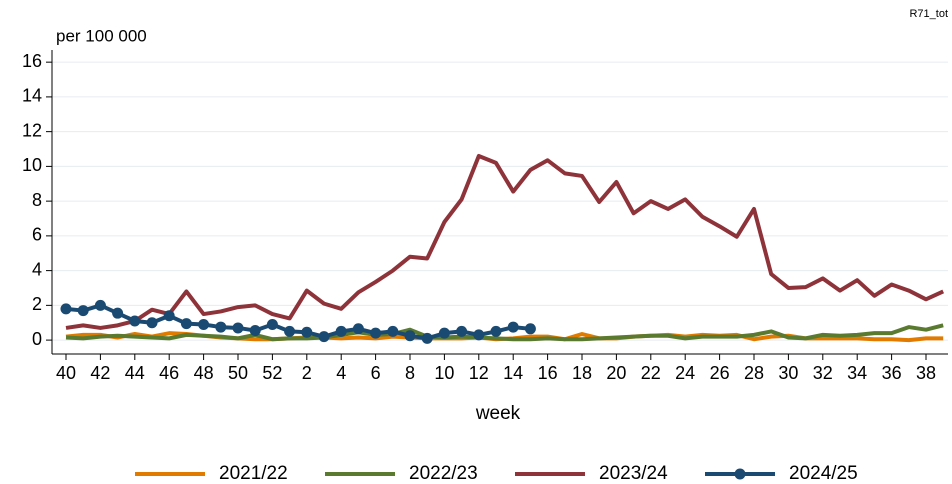 This screenshot has width=952, height=484. What do you see at coordinates (32, 130) in the screenshot?
I see `y-tick-label: 12` at bounding box center [32, 130].